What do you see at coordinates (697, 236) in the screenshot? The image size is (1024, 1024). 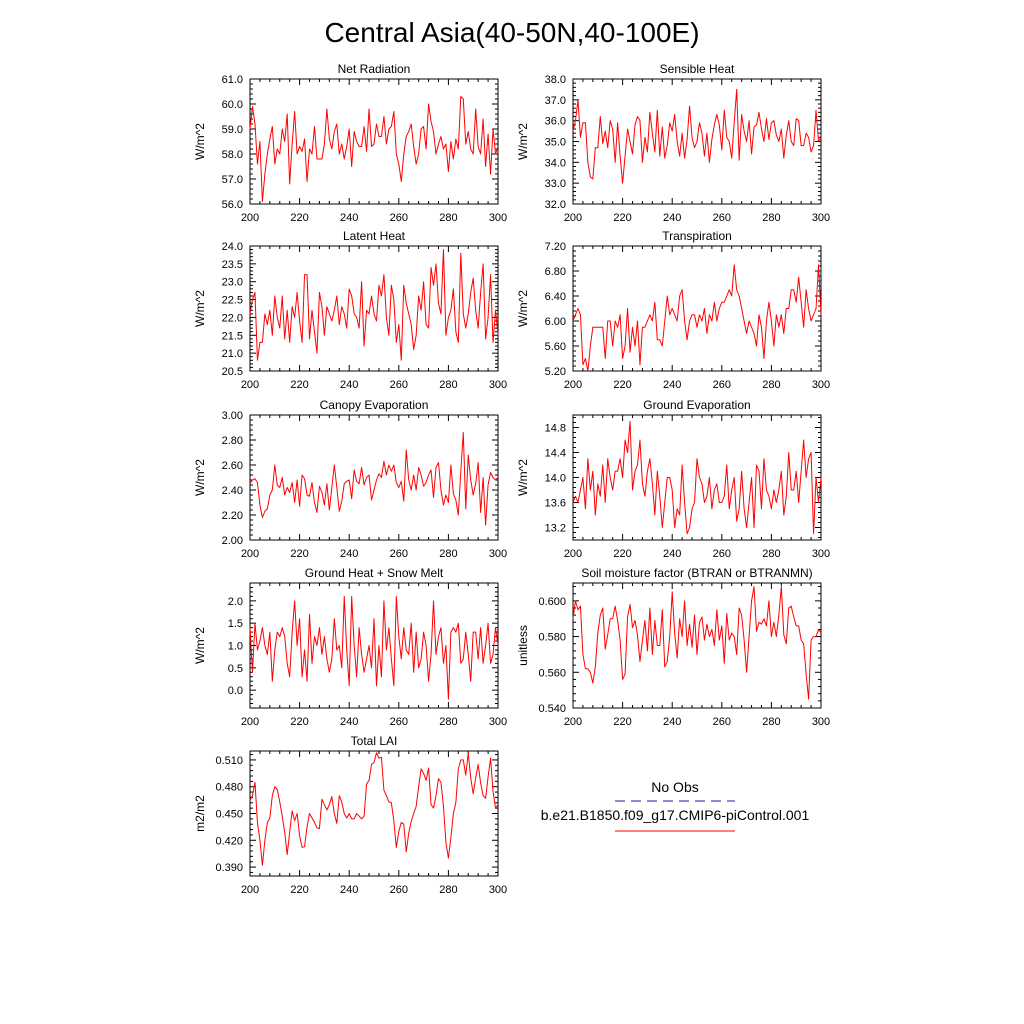 I see `panel-title: Transpiration` at bounding box center [697, 236].